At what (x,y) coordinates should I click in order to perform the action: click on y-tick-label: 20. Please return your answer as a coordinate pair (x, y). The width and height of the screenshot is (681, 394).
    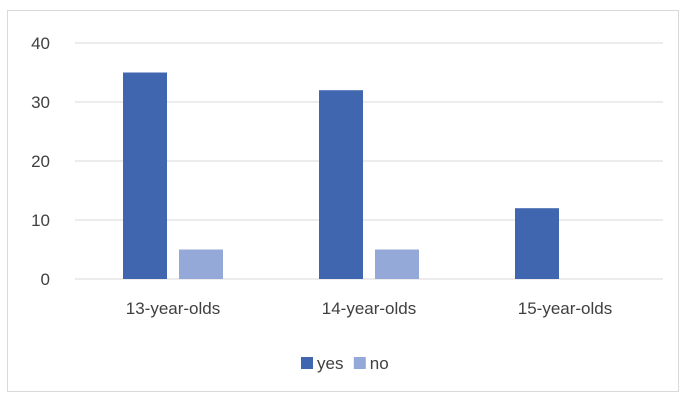
    Looking at the image, I should click on (40, 161).